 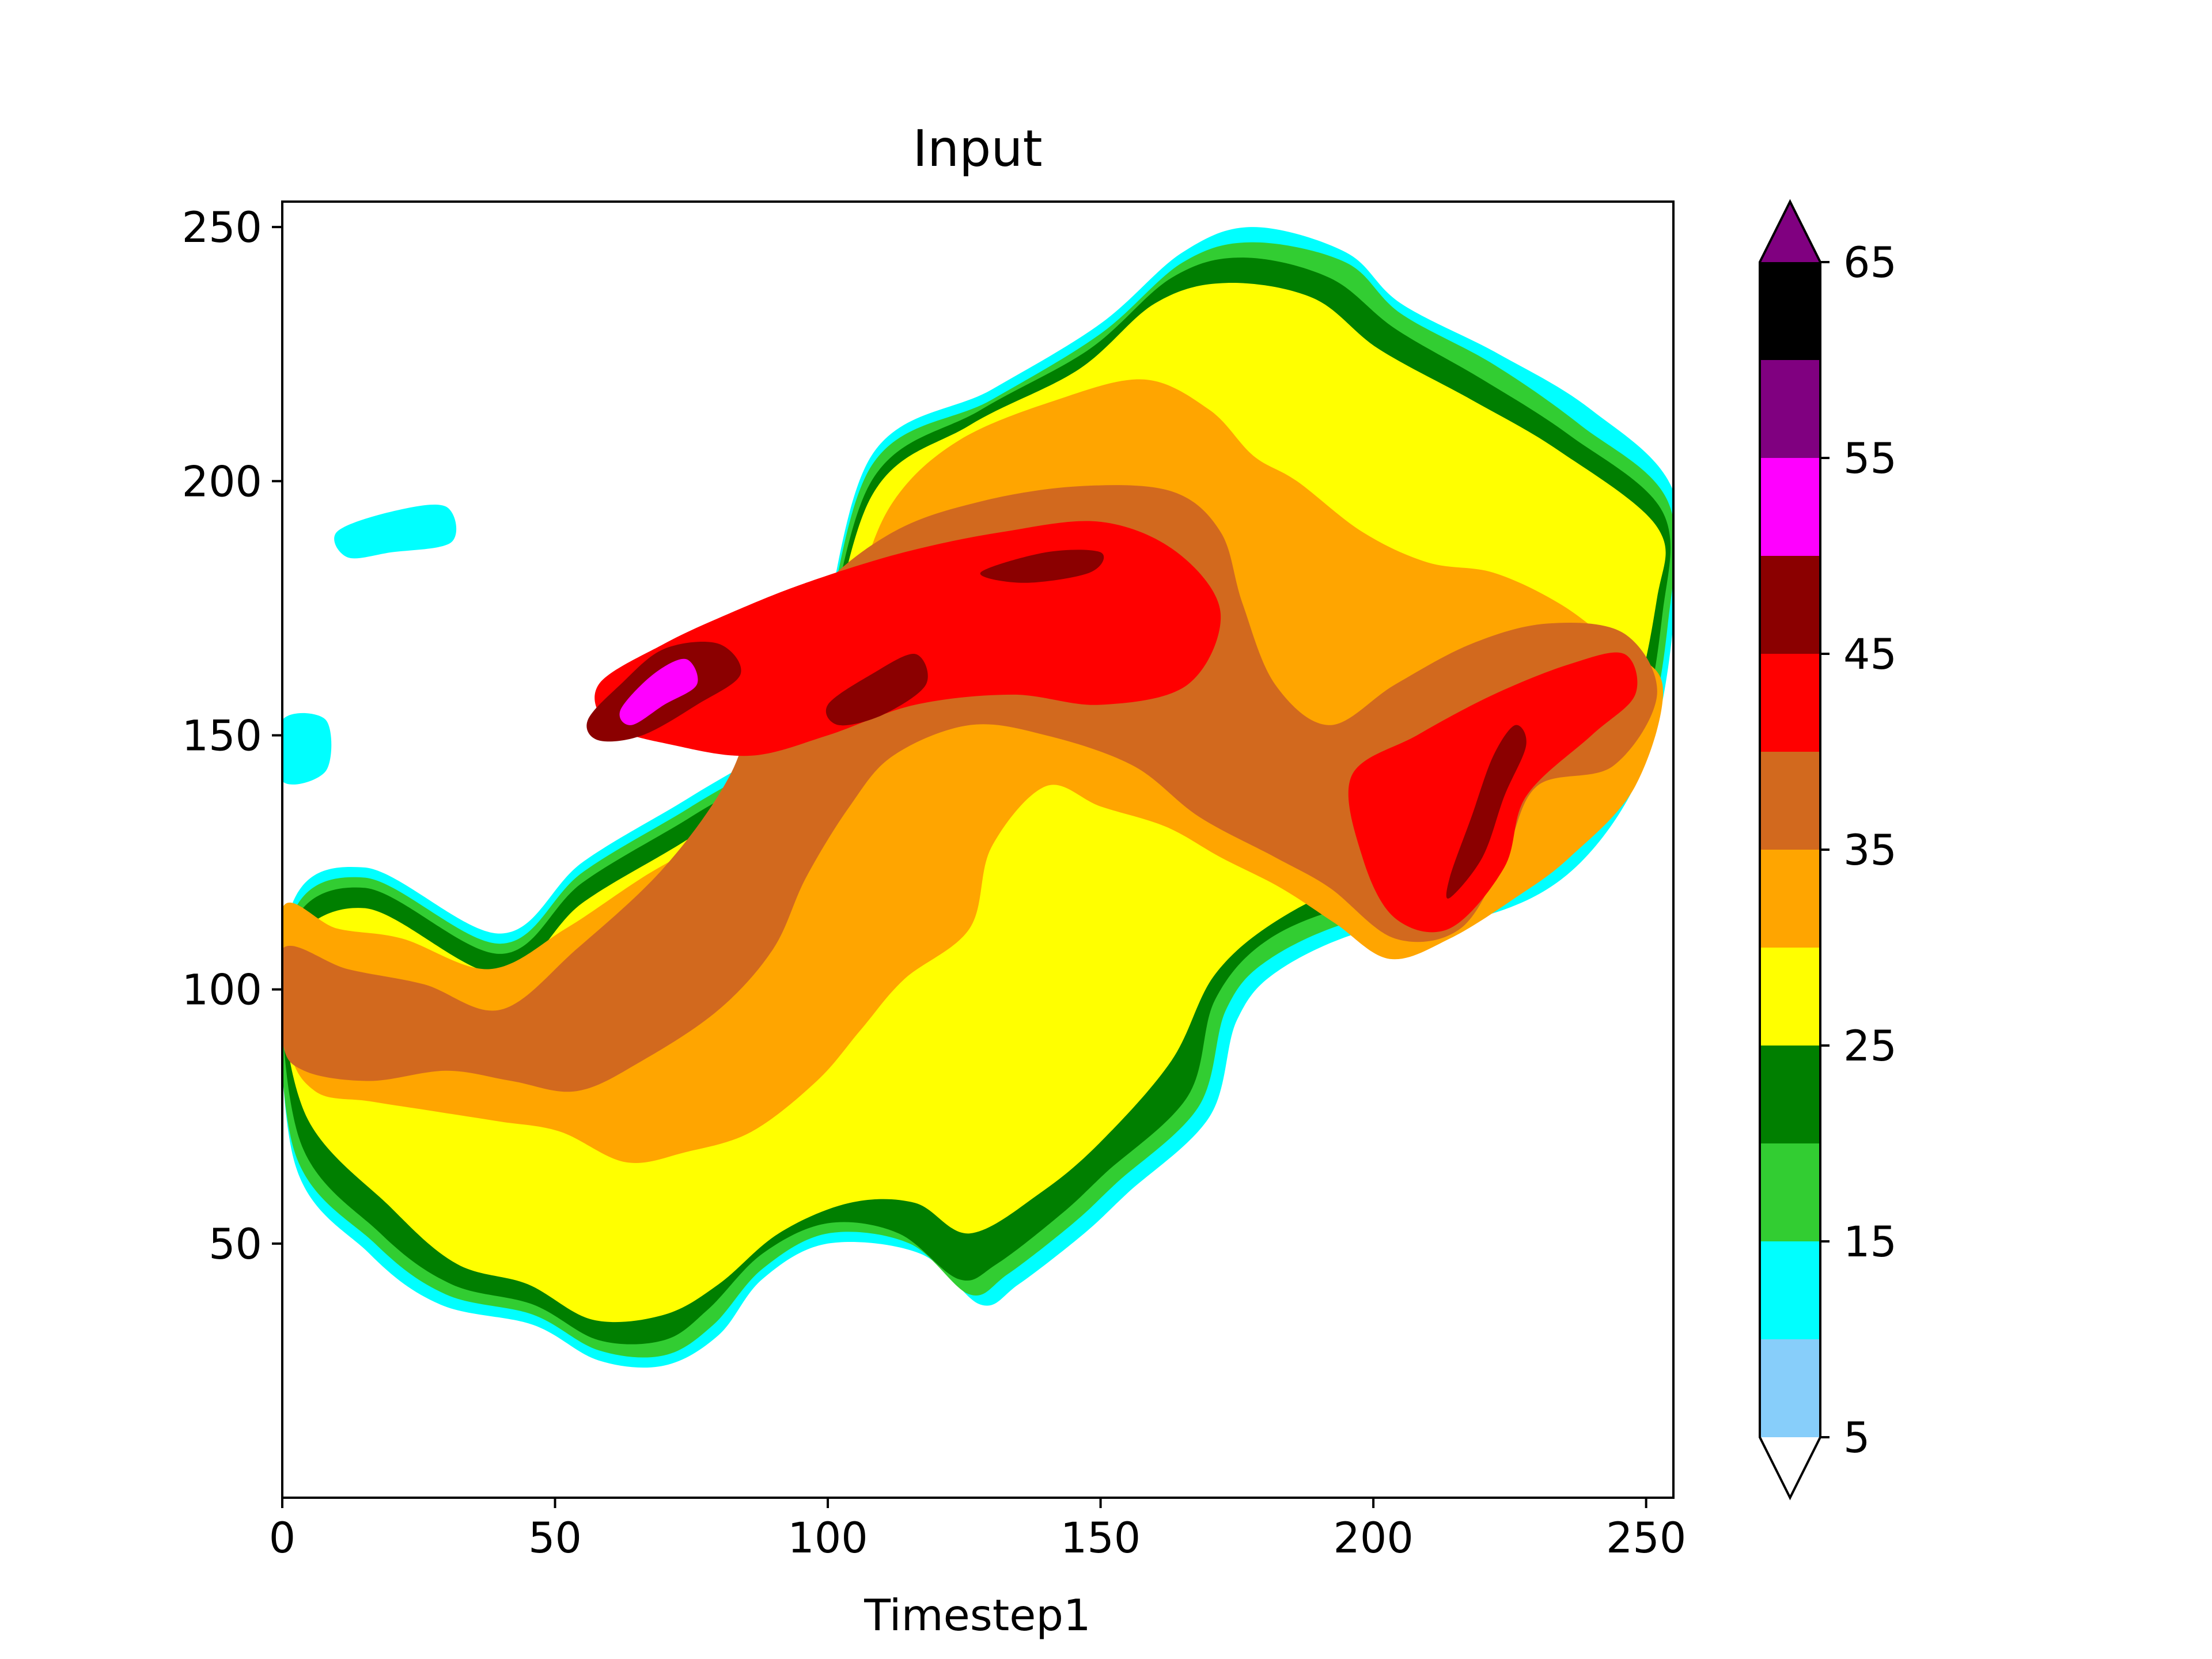 What do you see at coordinates (235, 1244) in the screenshot?
I see `y-tick-label: 50` at bounding box center [235, 1244].